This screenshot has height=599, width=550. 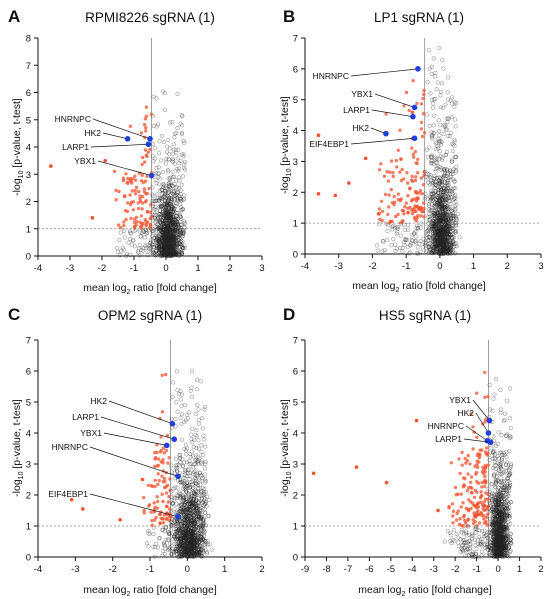 I want to click on x-axis-label-c: mean log2 ratio [fold change], so click(x=150, y=591).